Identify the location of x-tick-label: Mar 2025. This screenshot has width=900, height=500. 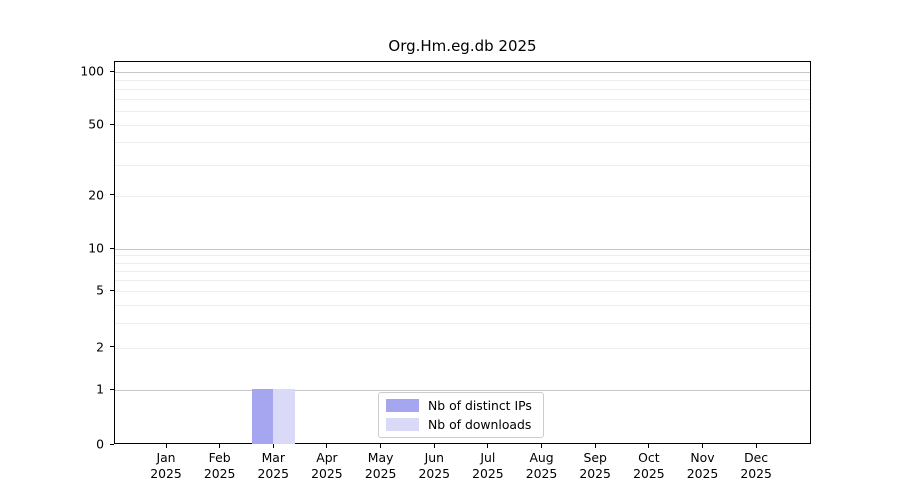
(273, 465).